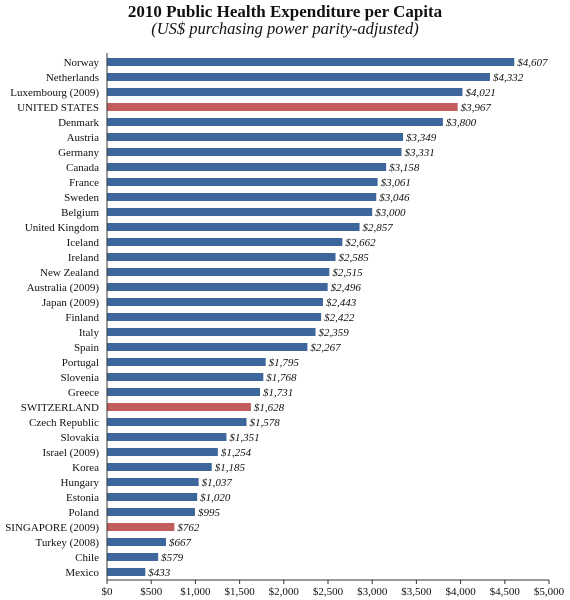  What do you see at coordinates (63, 288) in the screenshot?
I see `category-label: Australia (2009)` at bounding box center [63, 288].